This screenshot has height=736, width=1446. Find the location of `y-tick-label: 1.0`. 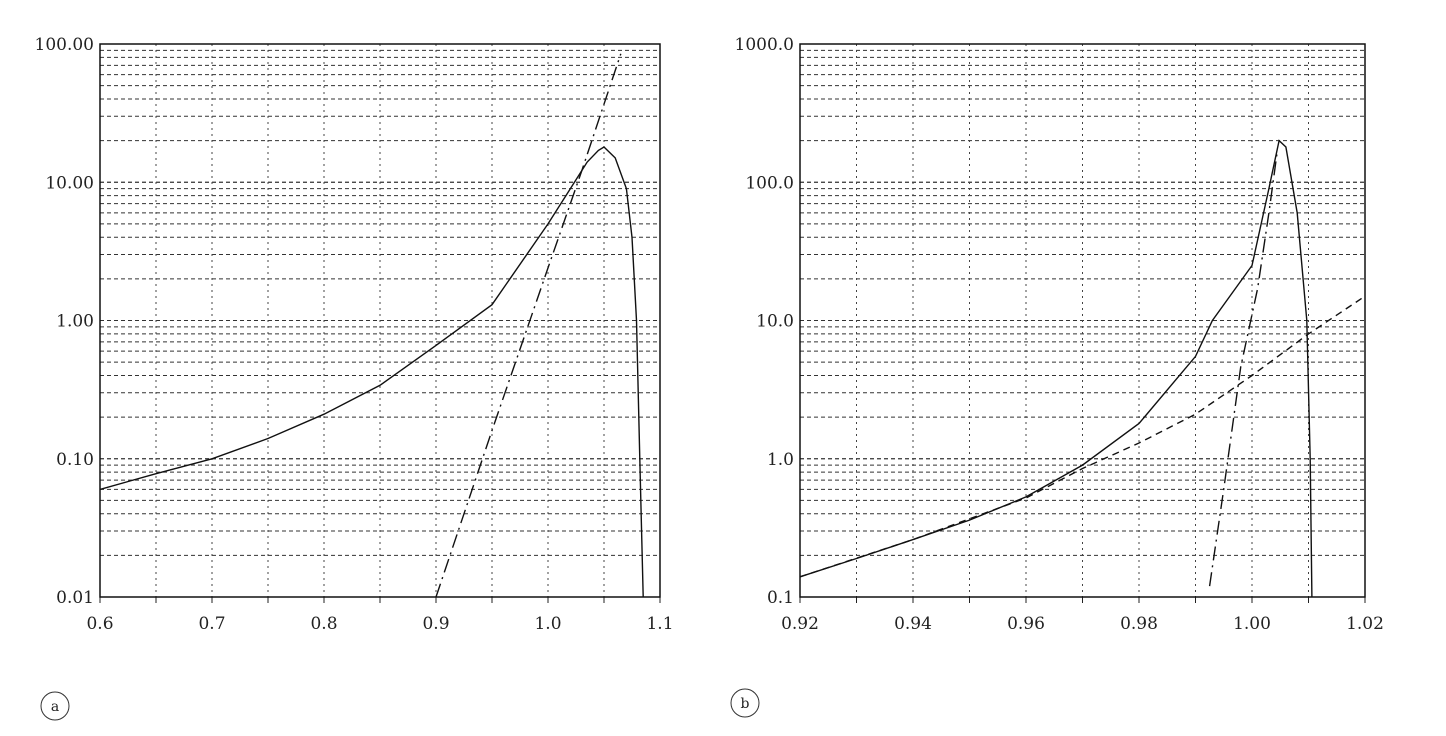

y-tick-label: 1.0 is located at coordinates (780, 460).